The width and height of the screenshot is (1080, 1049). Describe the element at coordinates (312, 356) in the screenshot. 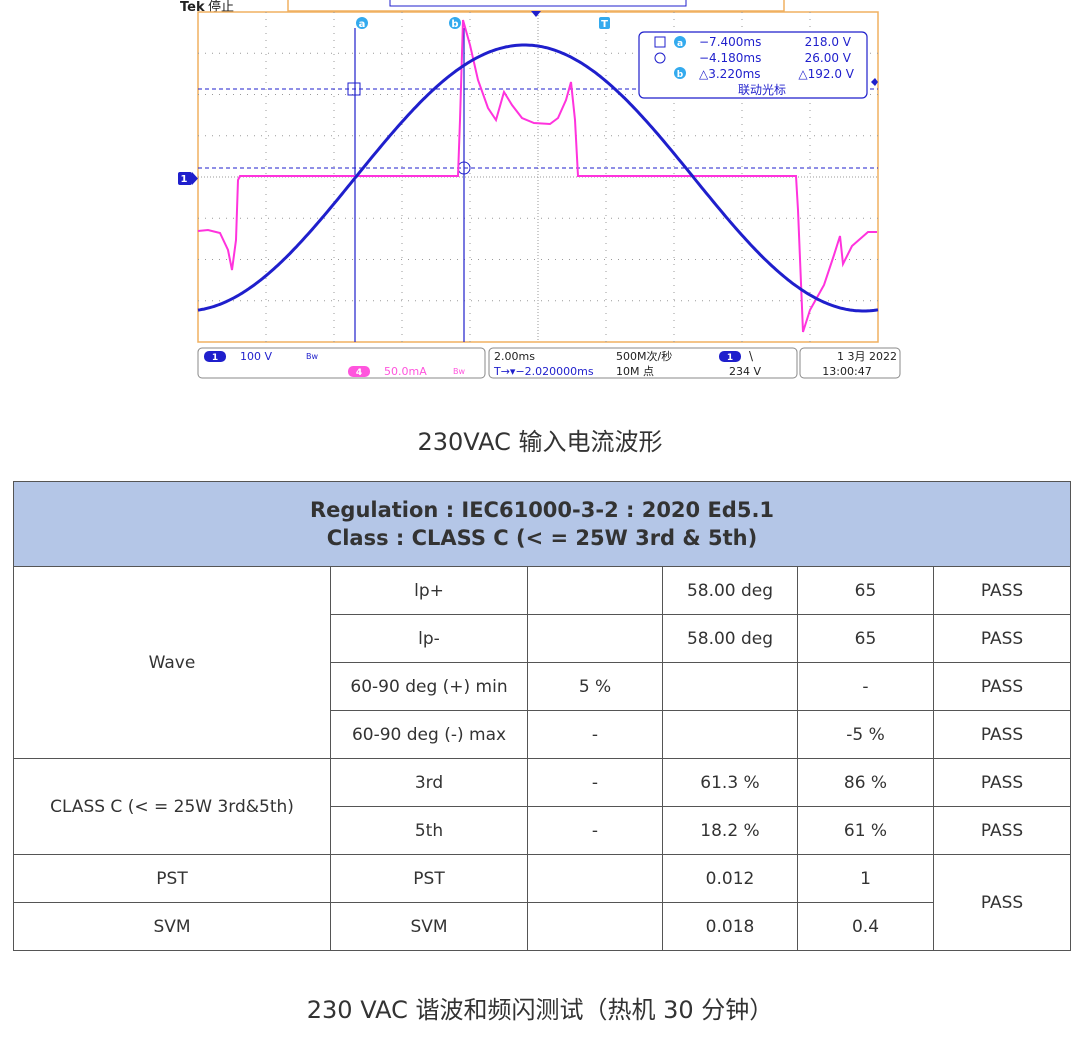

I see `ch1-bandwidth-icon: Bw` at that location.